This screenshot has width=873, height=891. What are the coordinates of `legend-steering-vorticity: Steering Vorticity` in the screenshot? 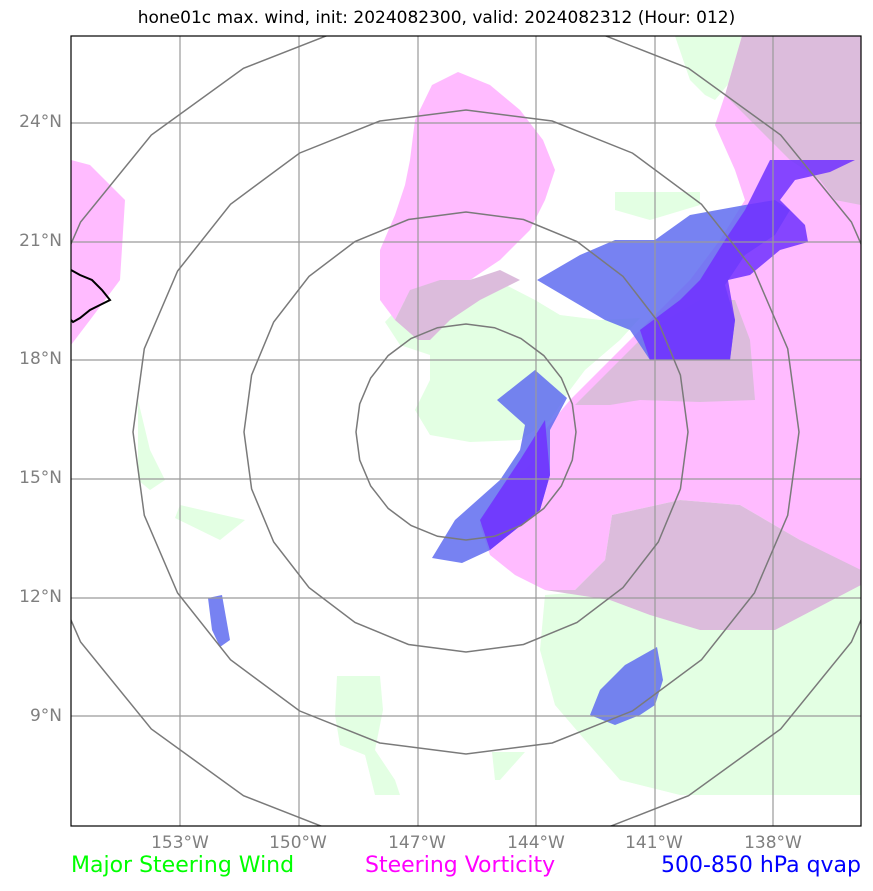 It's located at (460, 865).